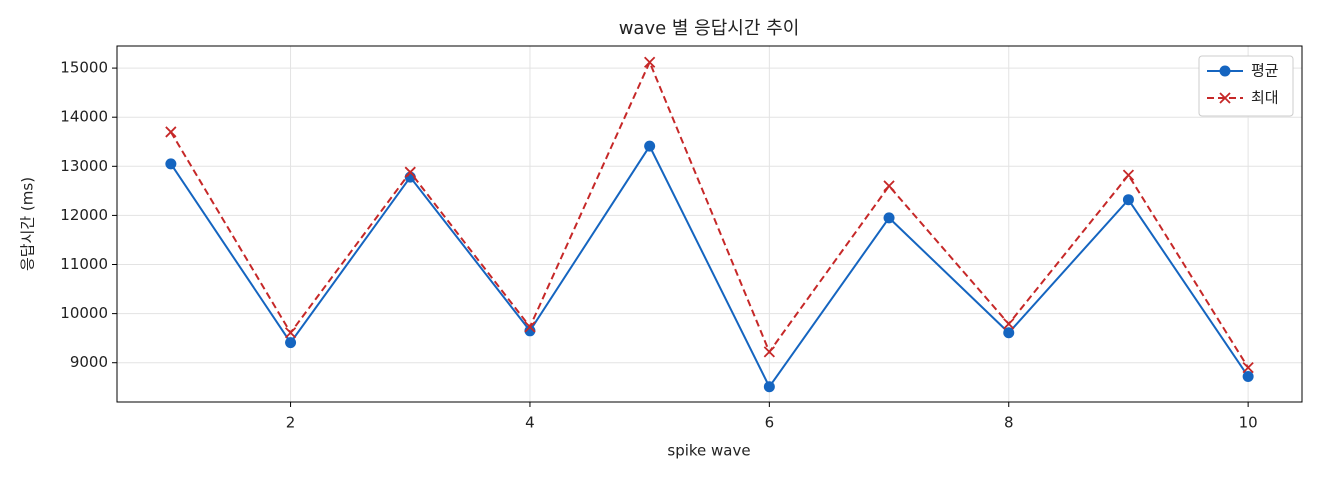 Image resolution: width=1320 pixels, height=484 pixels. Describe the element at coordinates (1009, 423) in the screenshot. I see `x-tick-label: 8` at that location.